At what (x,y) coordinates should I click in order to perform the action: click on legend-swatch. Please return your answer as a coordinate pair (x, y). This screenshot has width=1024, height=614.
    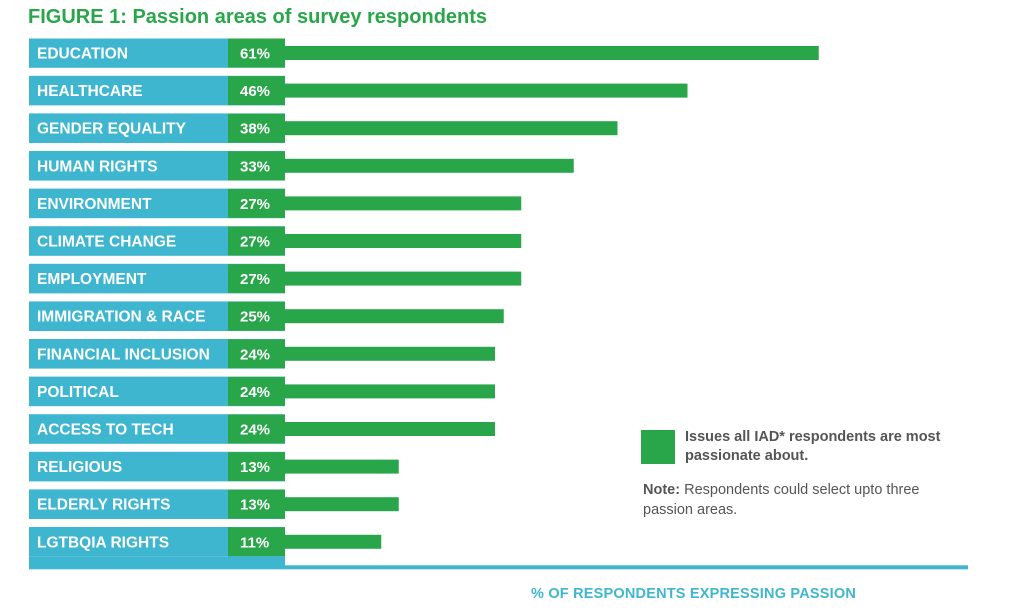
    Looking at the image, I should click on (658, 447).